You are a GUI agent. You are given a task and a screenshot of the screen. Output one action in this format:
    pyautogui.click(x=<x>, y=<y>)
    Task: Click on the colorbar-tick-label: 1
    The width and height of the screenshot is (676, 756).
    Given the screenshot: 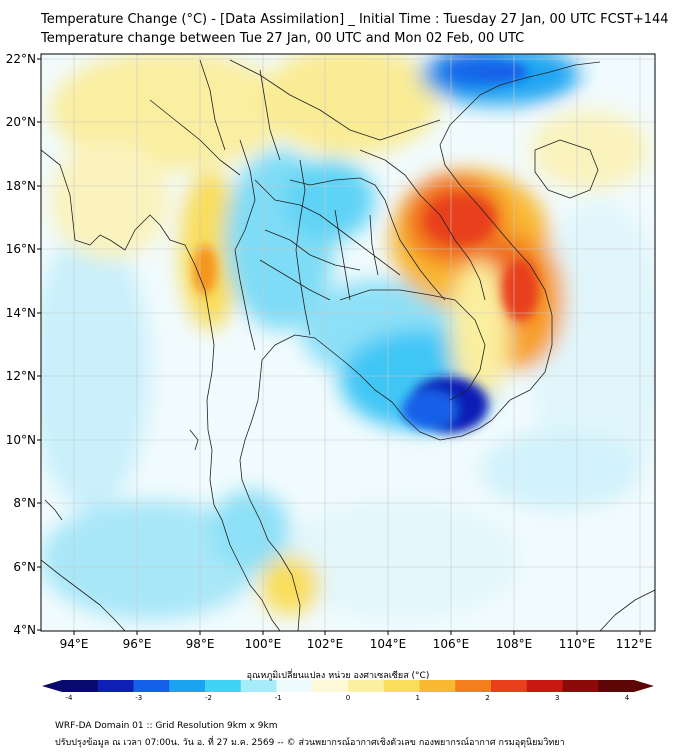 What is the action you would take?
    pyautogui.click(x=418, y=698)
    